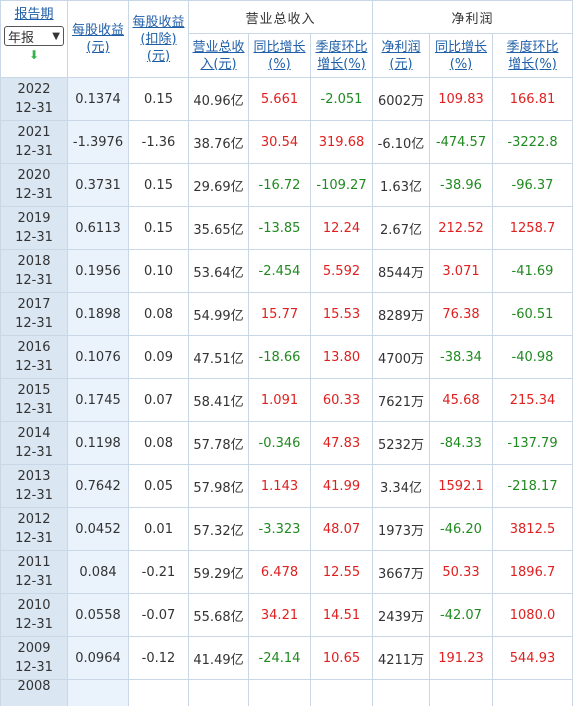 This screenshot has height=706, width=573. I want to click on period-header: 报告期 年报 ▼ ⬇, so click(34, 39).